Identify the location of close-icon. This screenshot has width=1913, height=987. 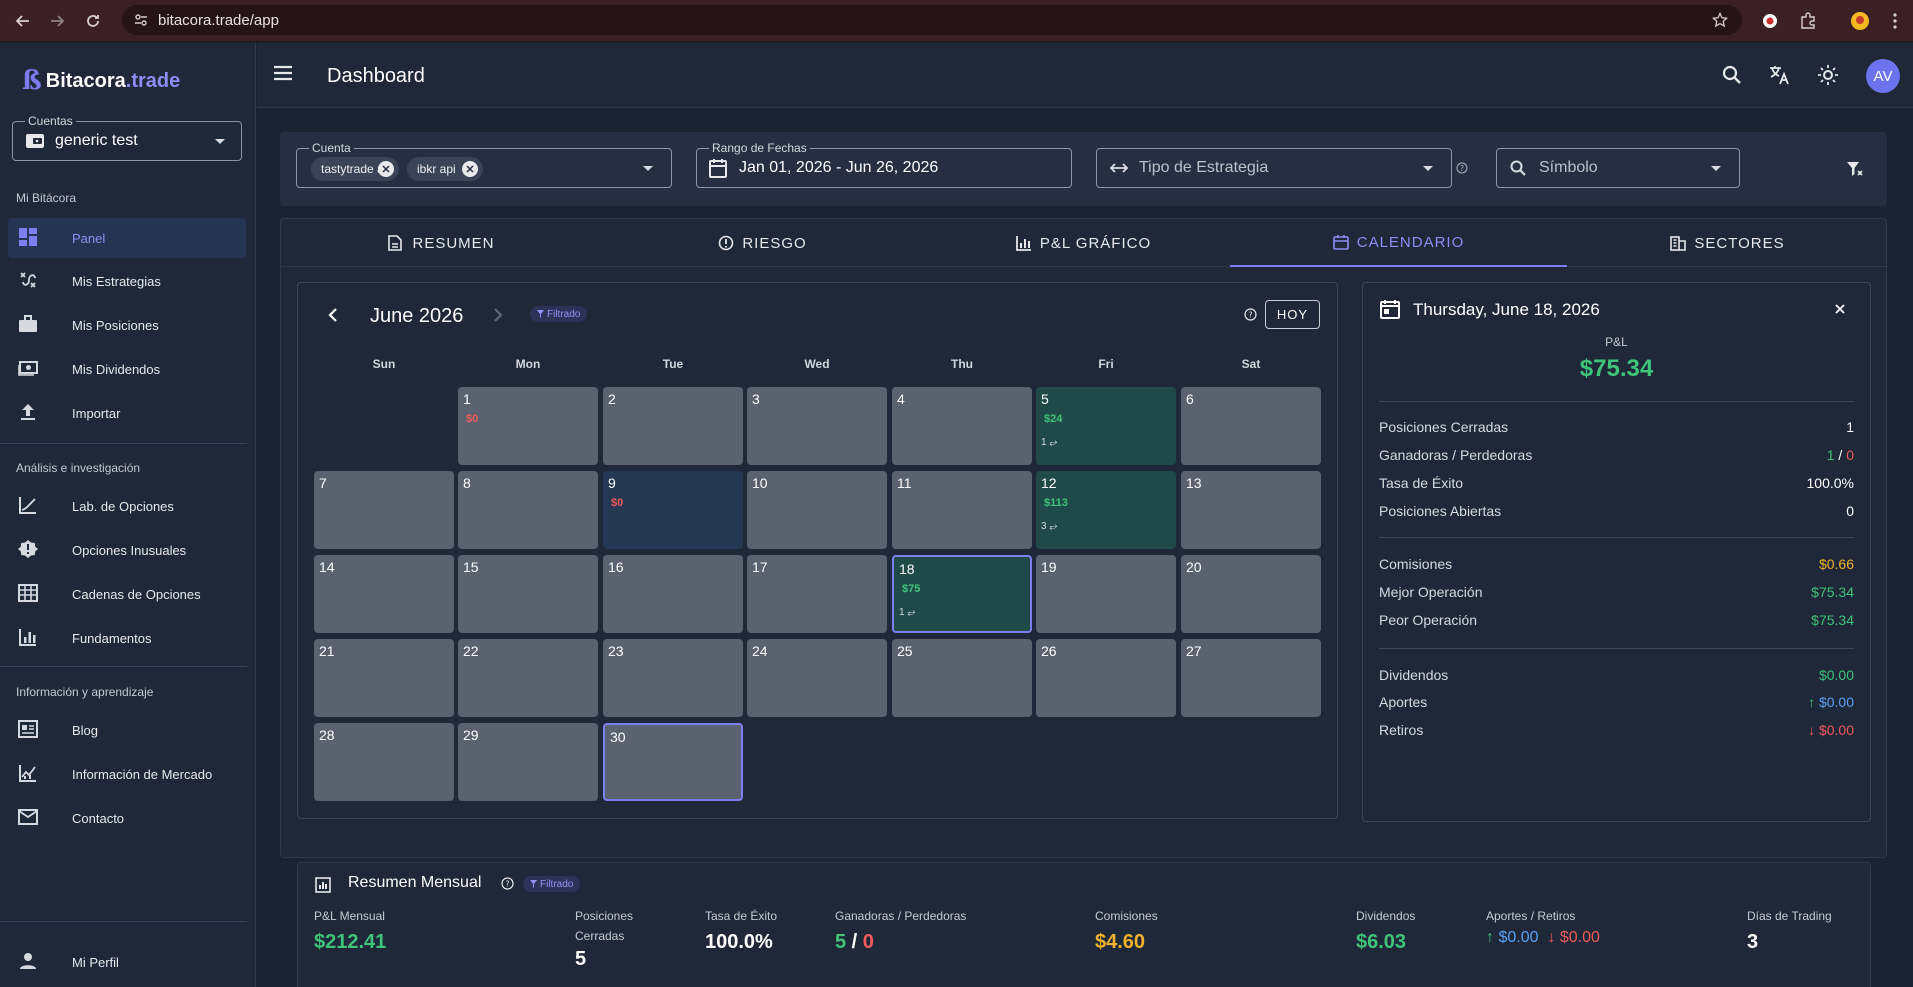
(1840, 309).